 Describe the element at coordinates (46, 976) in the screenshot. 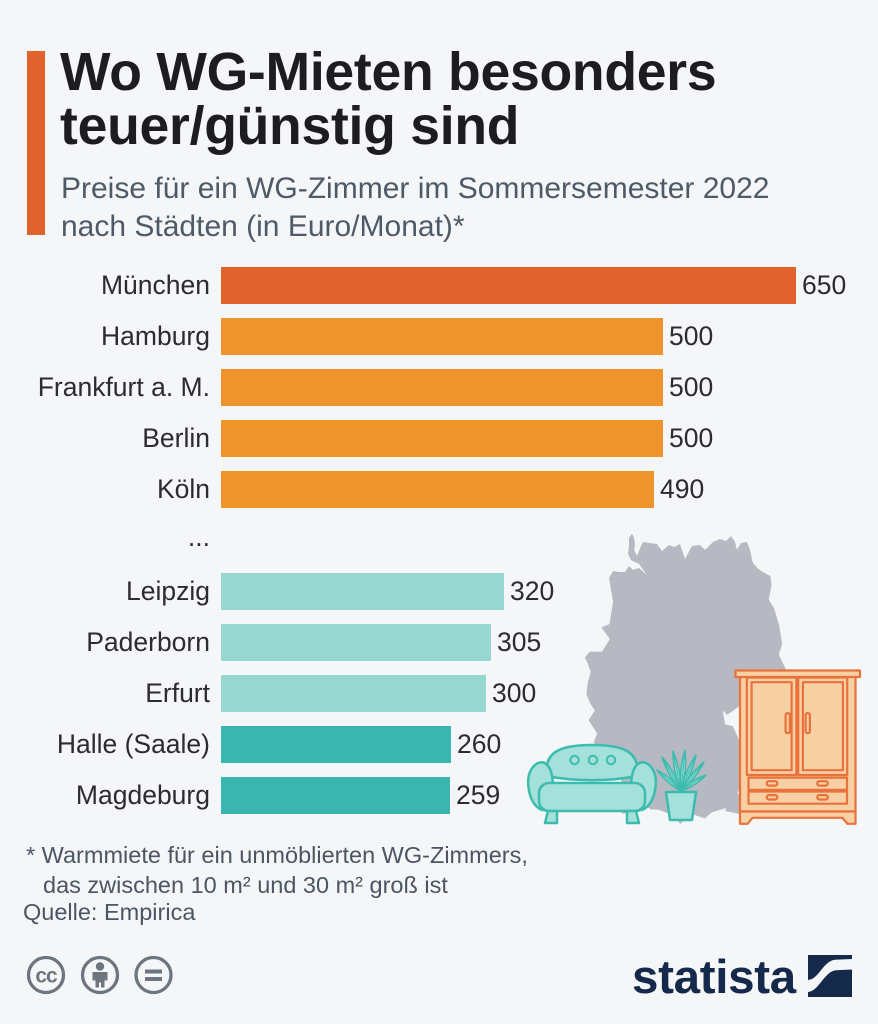

I see `svg-text: cc` at that location.